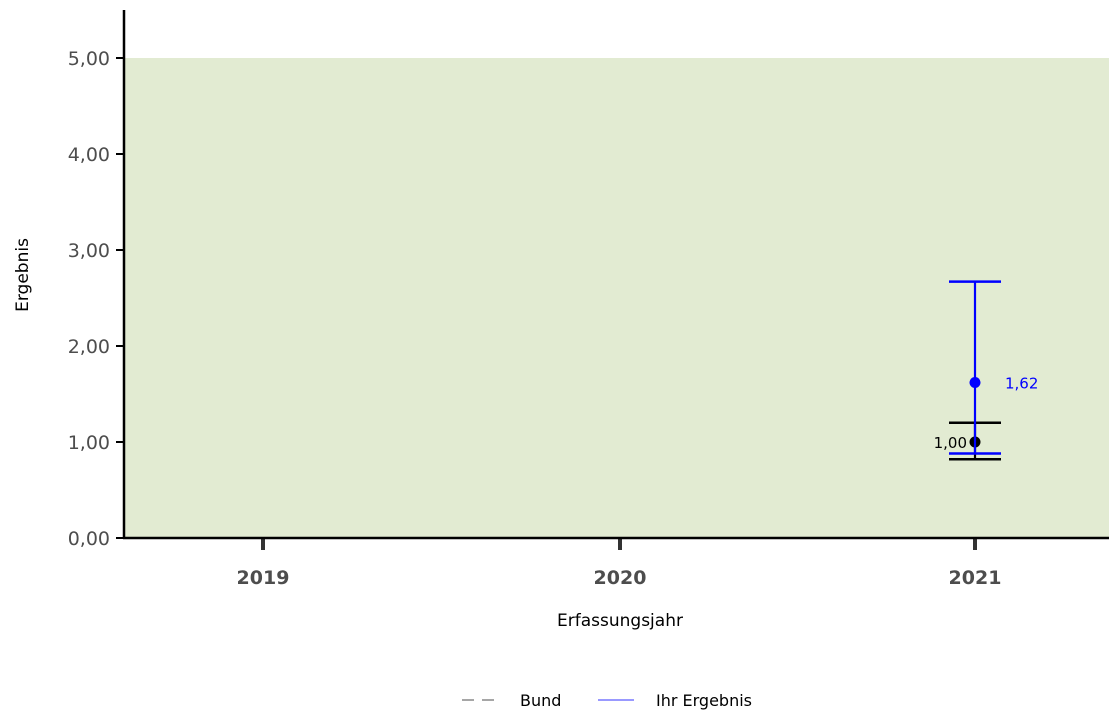 This screenshot has height=715, width=1109. I want to click on y-tick-label: 3,00, so click(89, 251).